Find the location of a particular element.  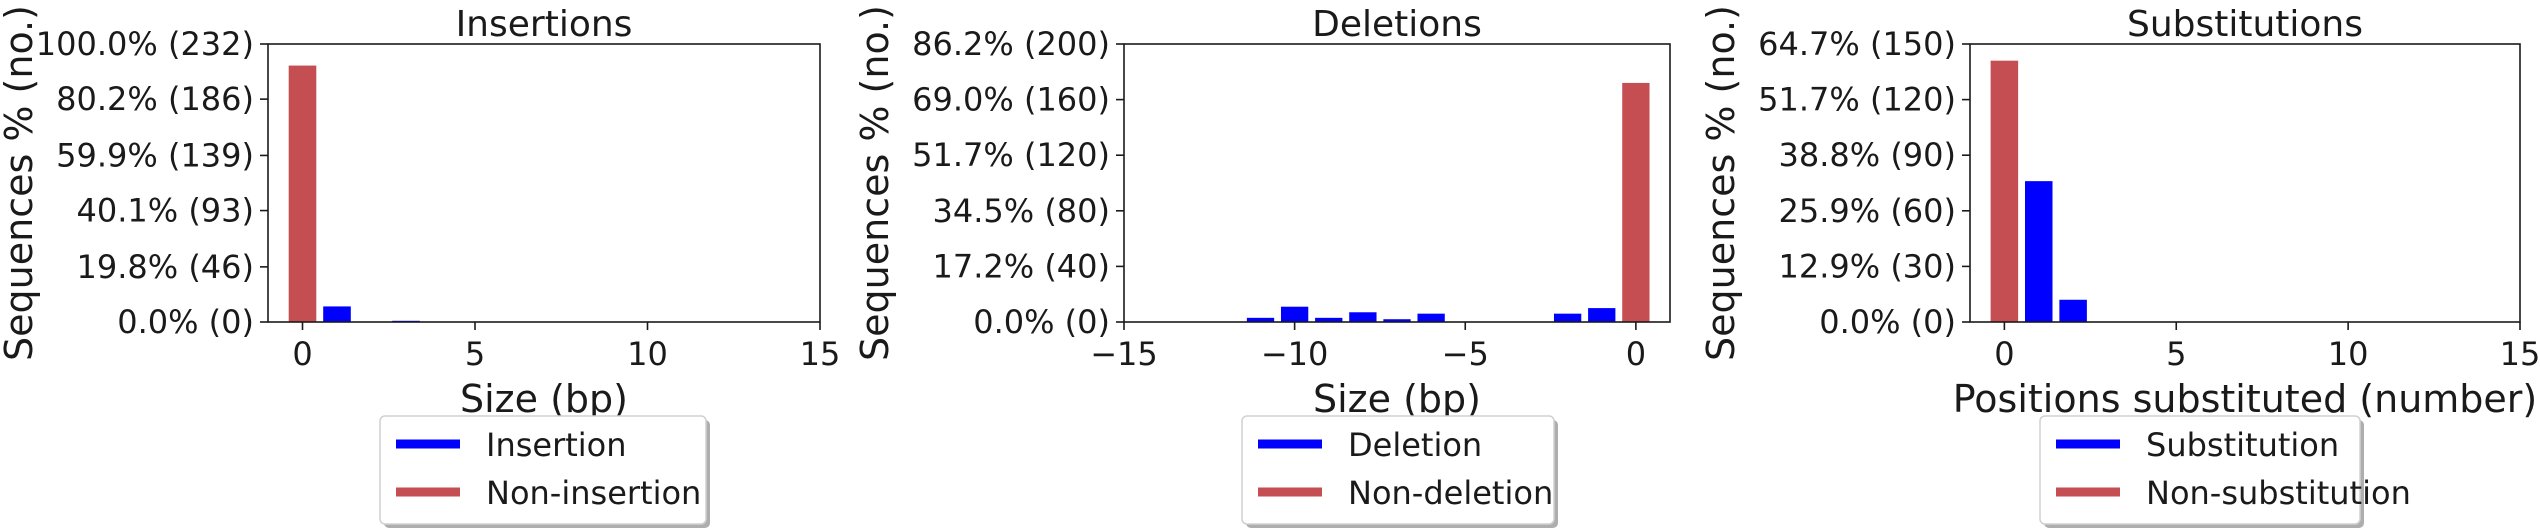

x-tick-label: −15 is located at coordinates (1124, 354).